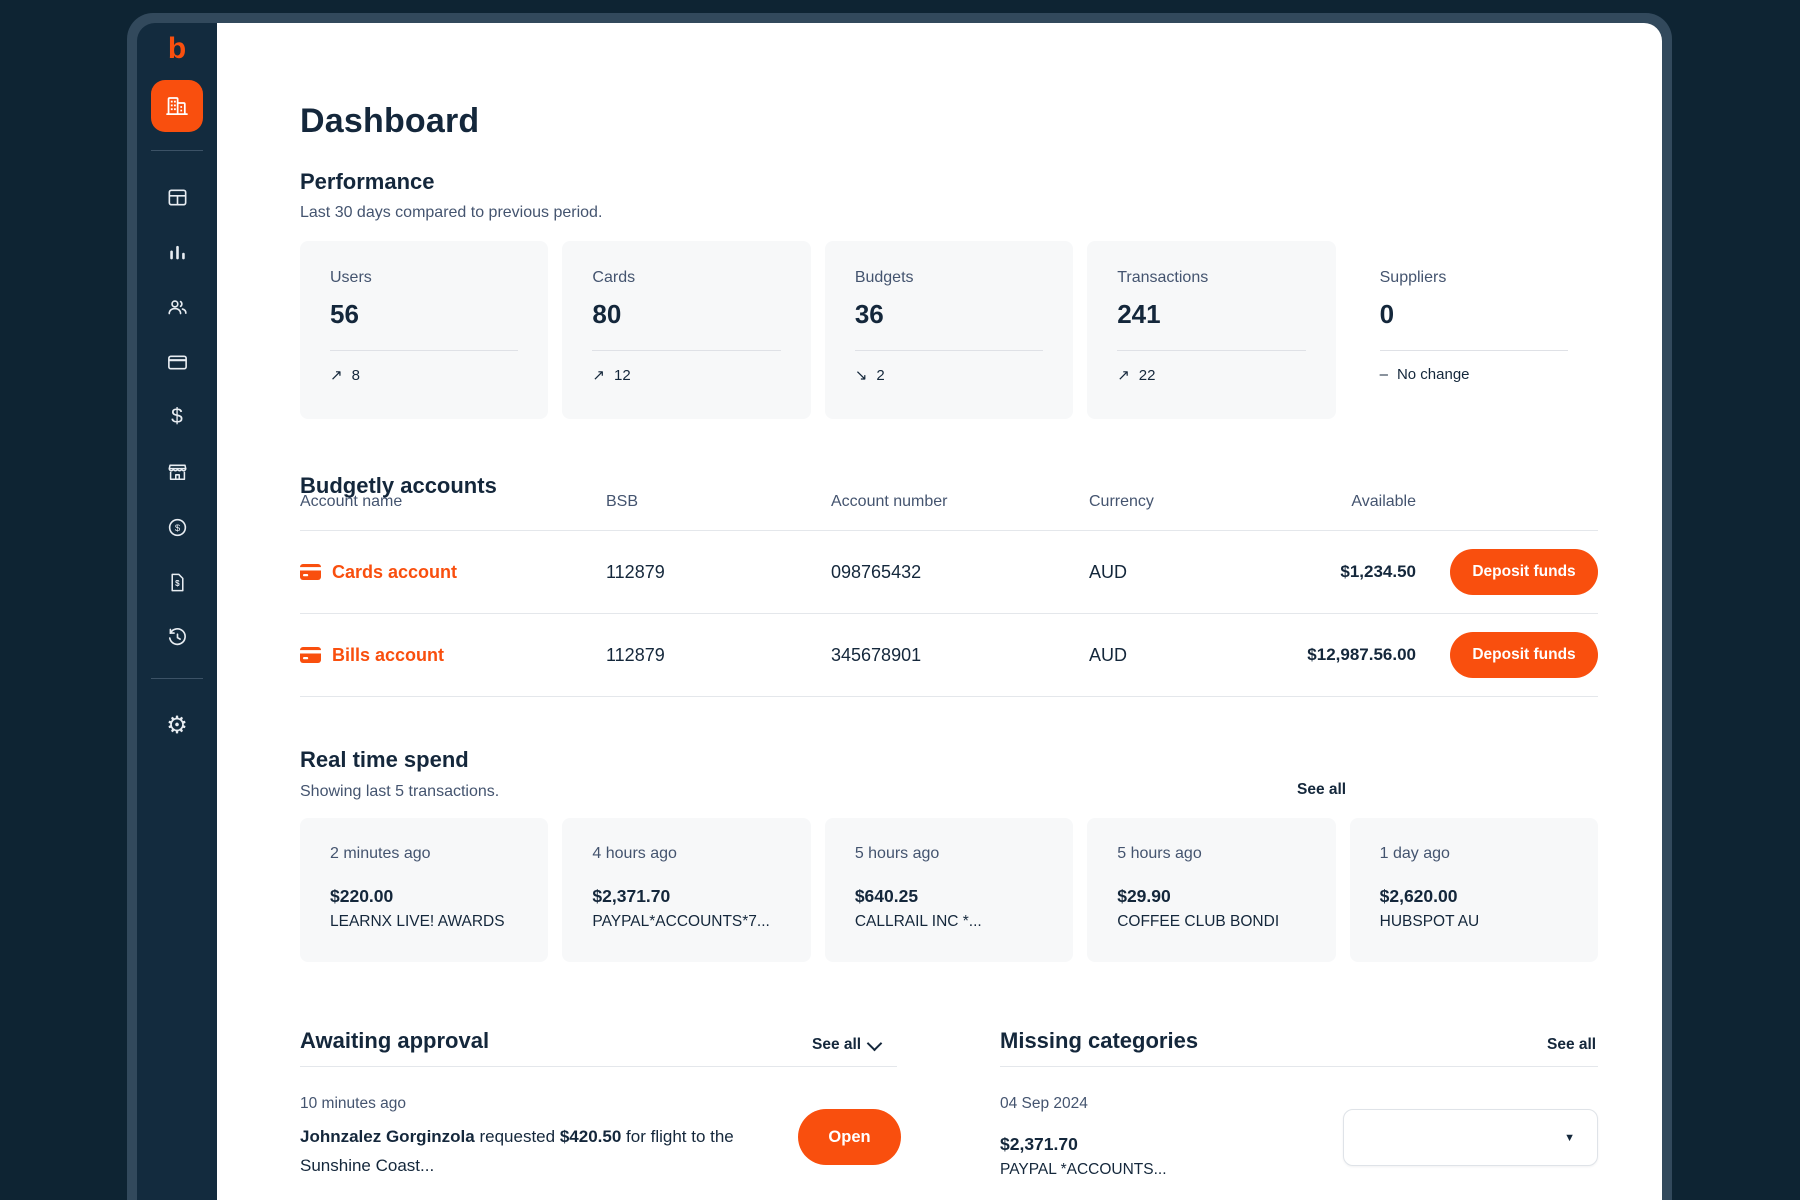 This screenshot has width=1800, height=1200. Describe the element at coordinates (177, 362) in the screenshot. I see `sidebar-item-cards` at that location.